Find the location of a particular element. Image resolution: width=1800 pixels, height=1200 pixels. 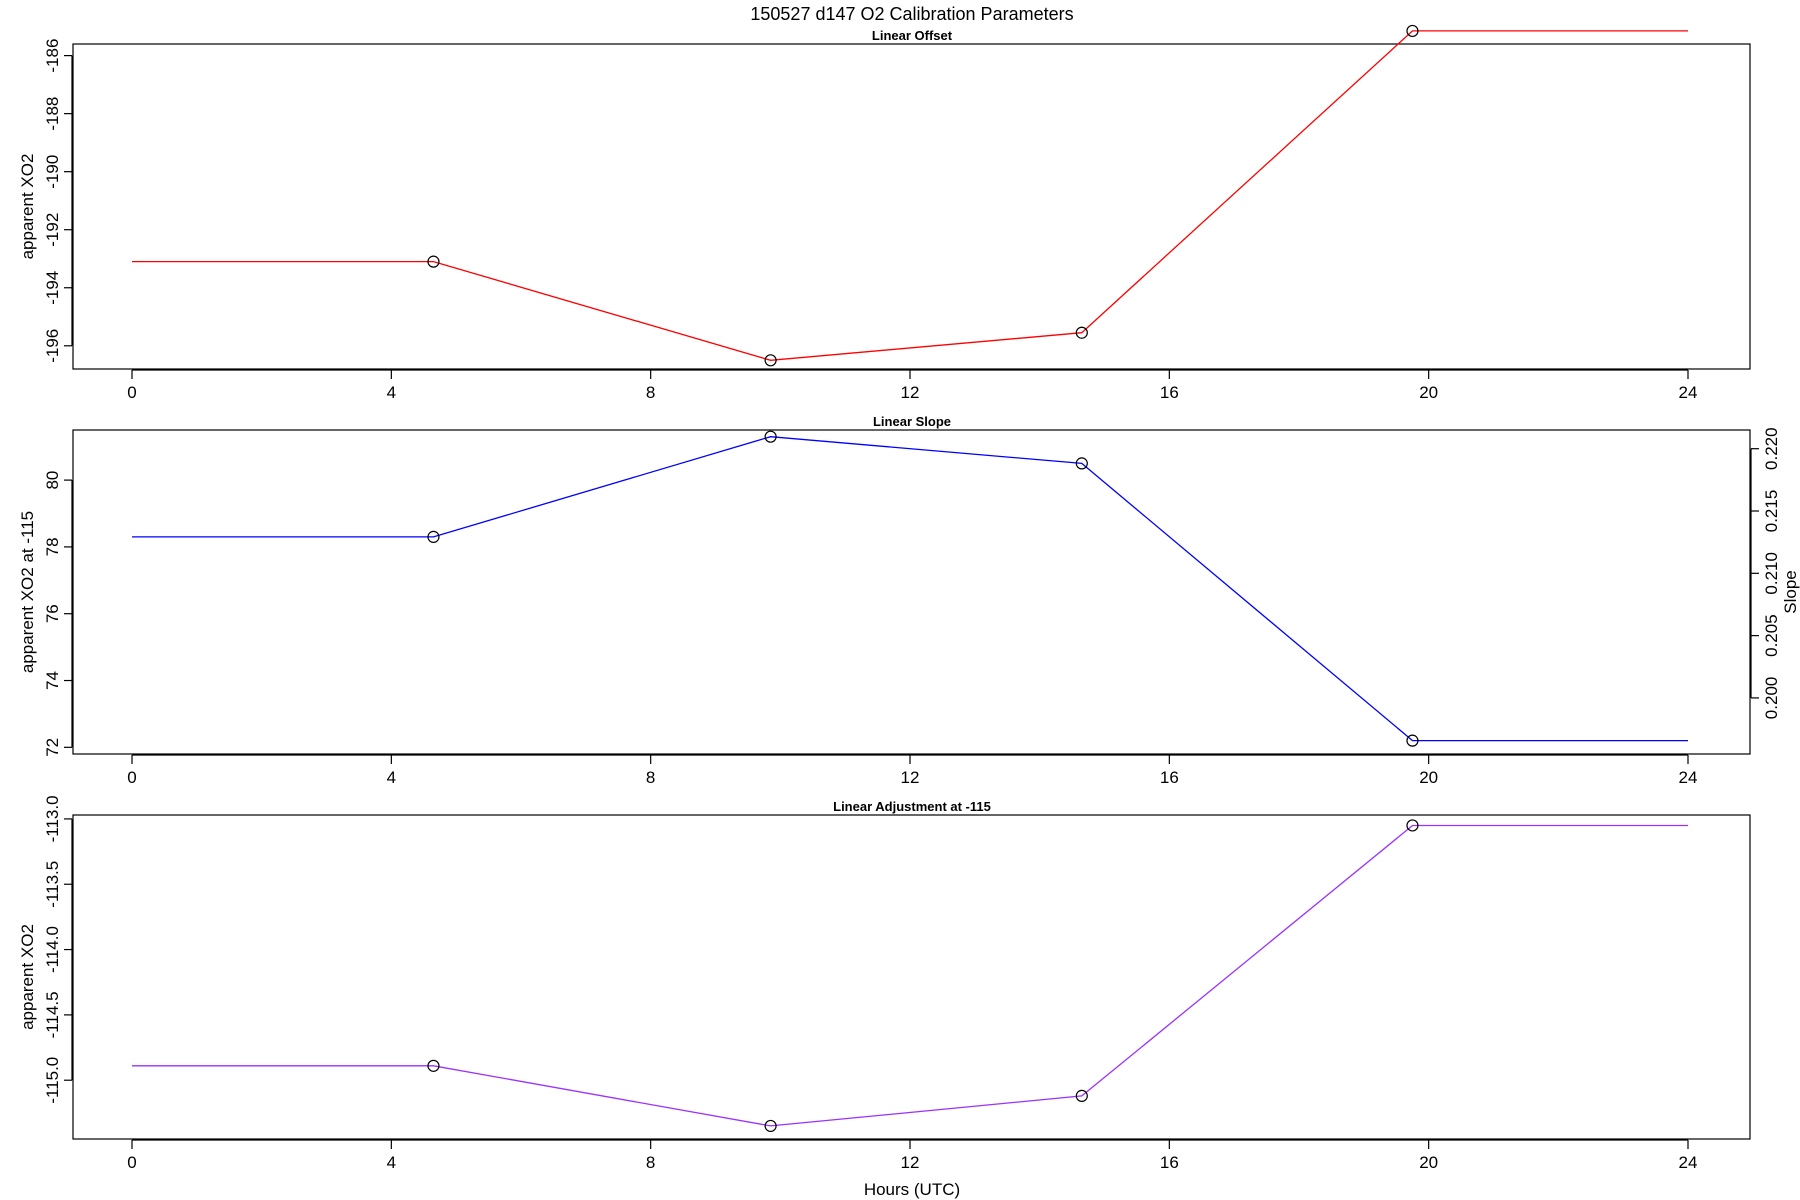

y-tick-label: 76 is located at coordinates (52, 613).